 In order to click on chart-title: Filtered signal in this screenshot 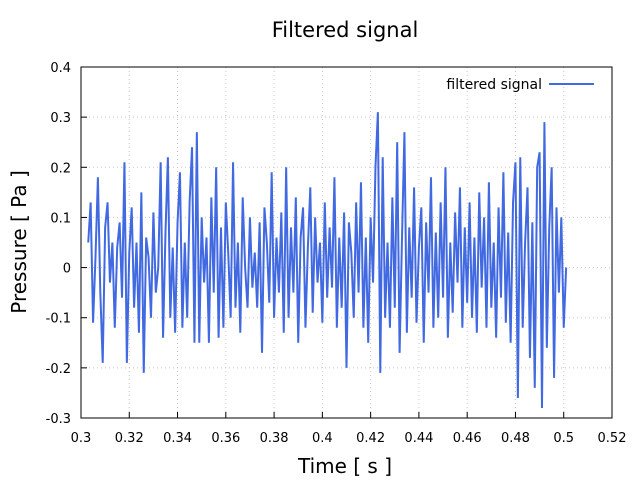, I will do `click(345, 30)`.